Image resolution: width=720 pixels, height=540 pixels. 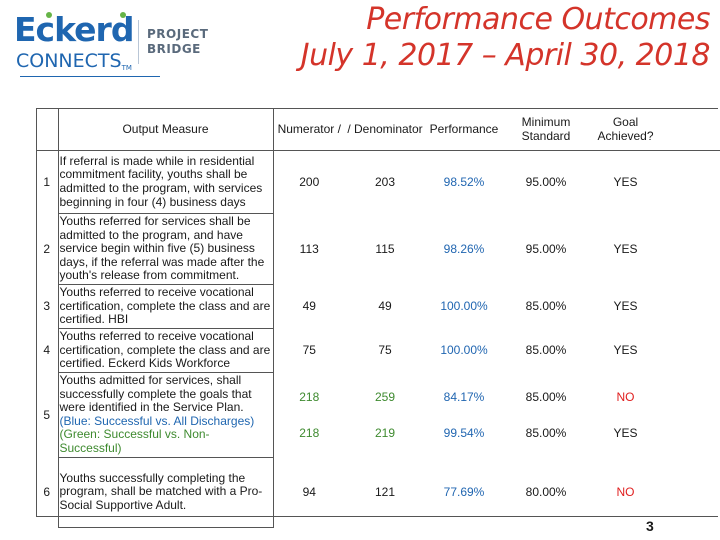 I want to click on header-performance: Performance, so click(x=464, y=129).